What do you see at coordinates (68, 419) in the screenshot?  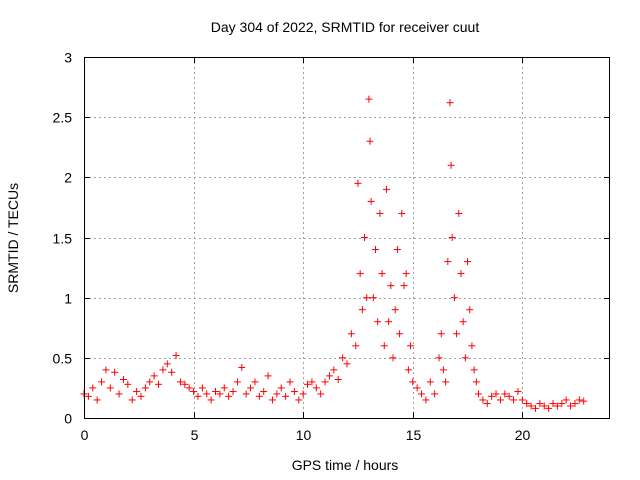 I see `y-tick-label: 0` at bounding box center [68, 419].